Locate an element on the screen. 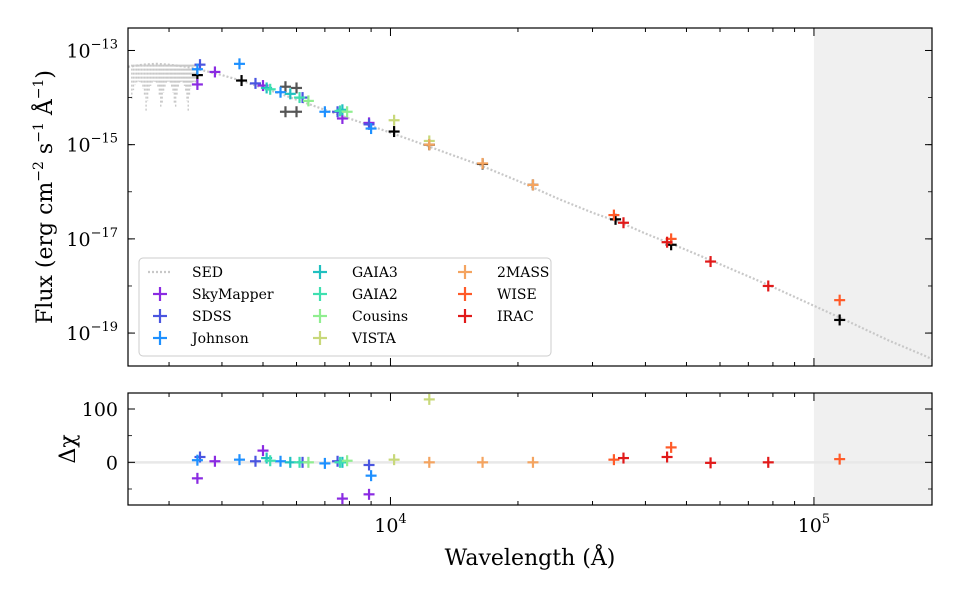 Image resolution: width=960 pixels, height=600 pixels. legend-entry-sed: SED is located at coordinates (185, 273).